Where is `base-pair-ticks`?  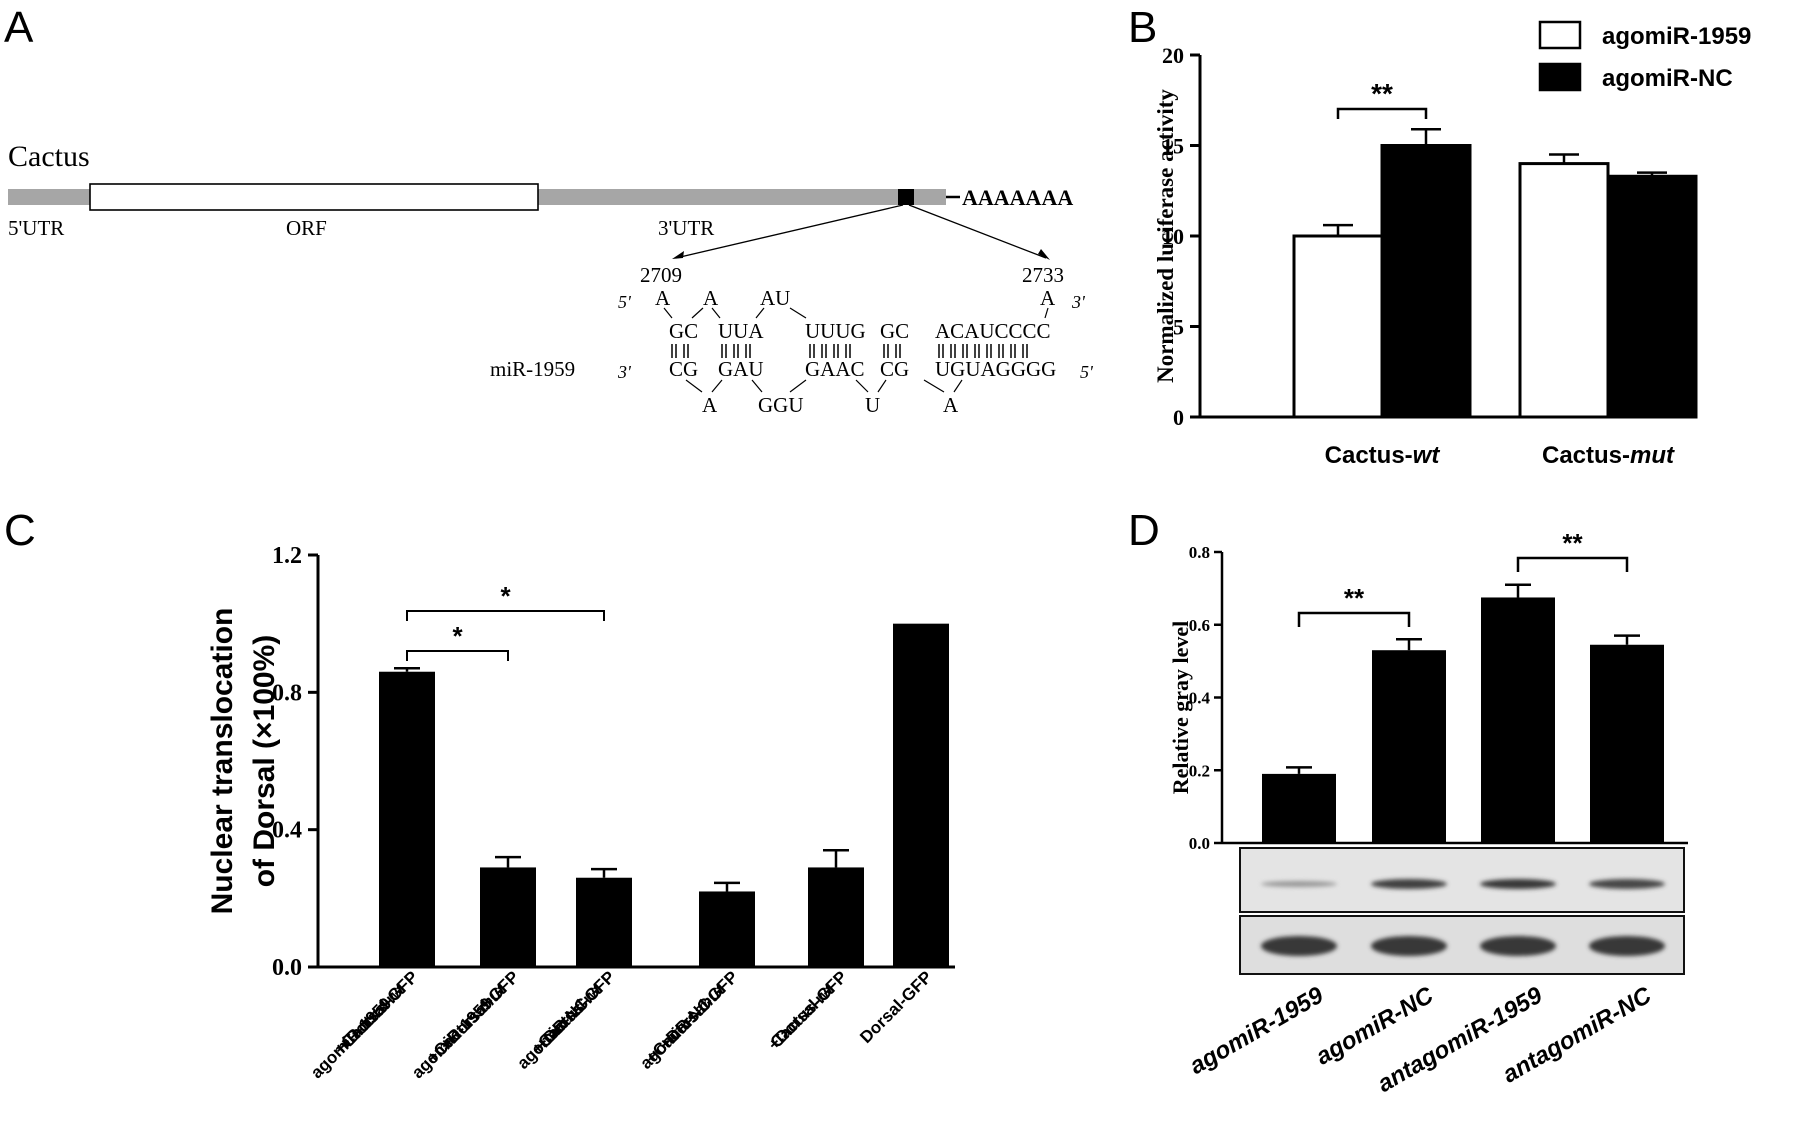
base-pair-ticks is located at coordinates (849, 351).